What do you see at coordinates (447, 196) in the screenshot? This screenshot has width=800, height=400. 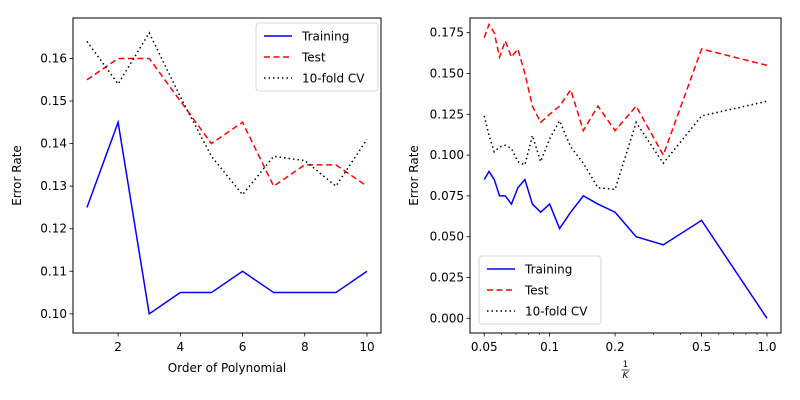 I see `y-tick-label: 0.075` at bounding box center [447, 196].